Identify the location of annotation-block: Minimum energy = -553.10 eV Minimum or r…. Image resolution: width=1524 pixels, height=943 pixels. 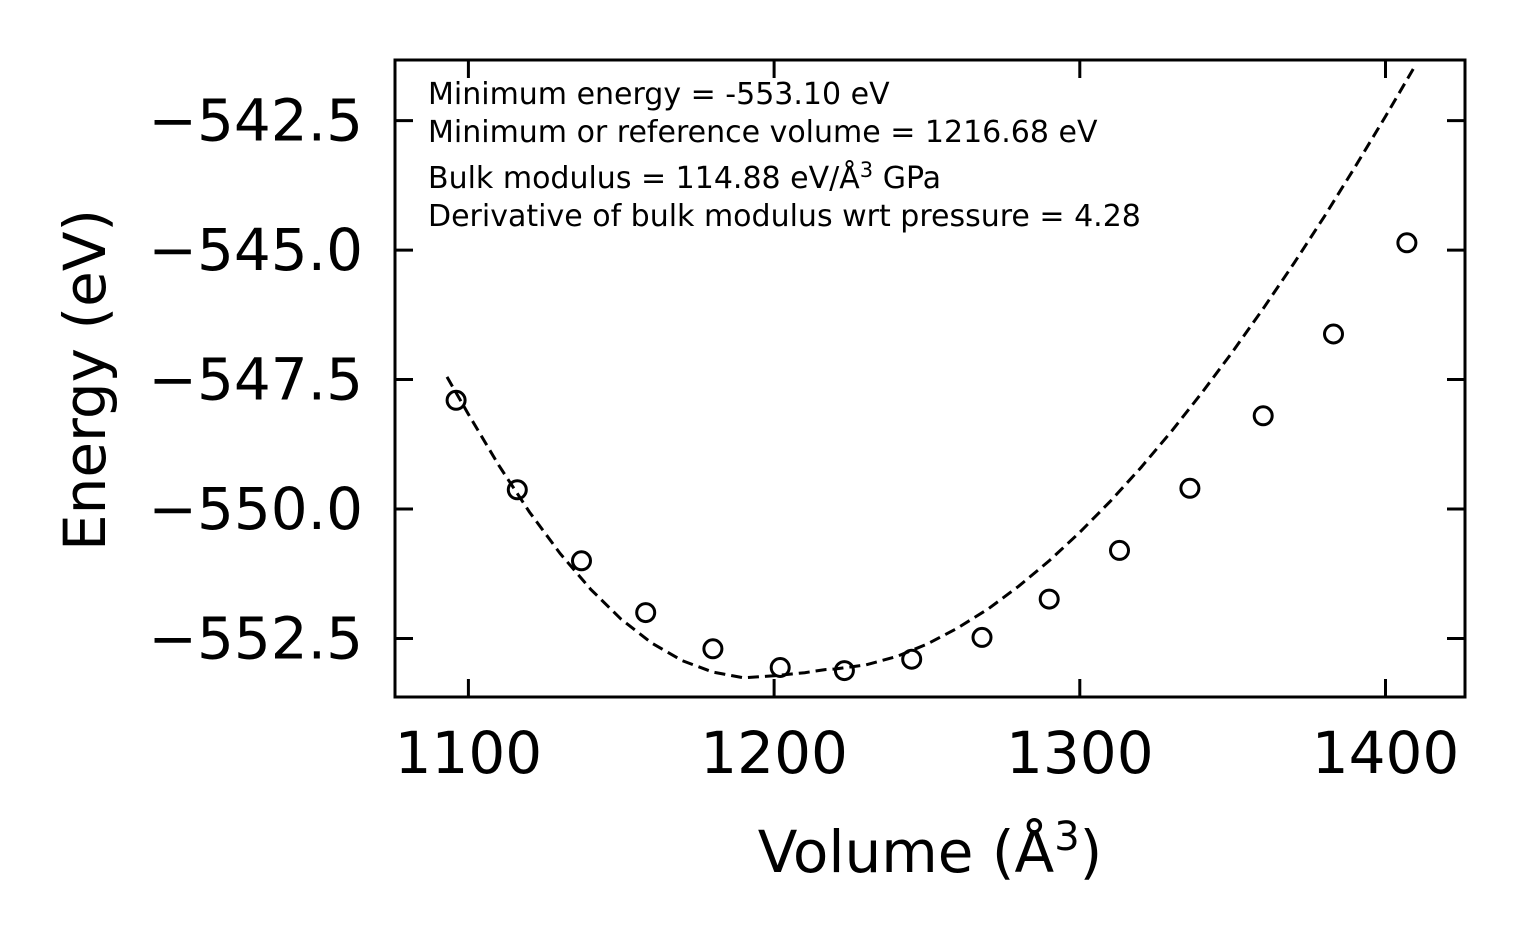
(784, 155).